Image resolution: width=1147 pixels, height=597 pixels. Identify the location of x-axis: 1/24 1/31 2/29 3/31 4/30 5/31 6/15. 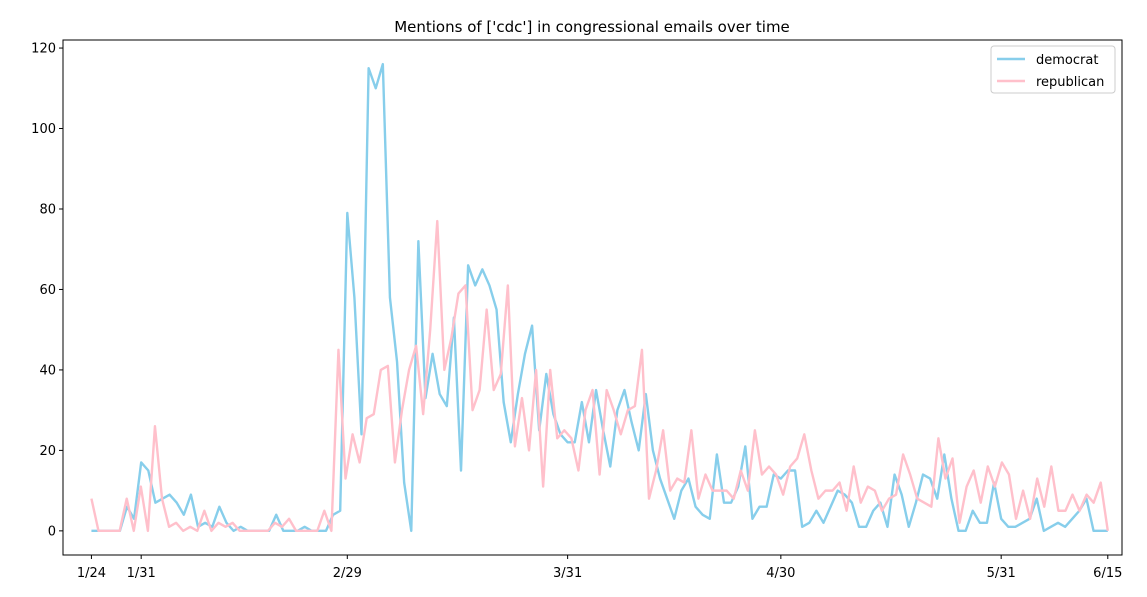
(599, 568).